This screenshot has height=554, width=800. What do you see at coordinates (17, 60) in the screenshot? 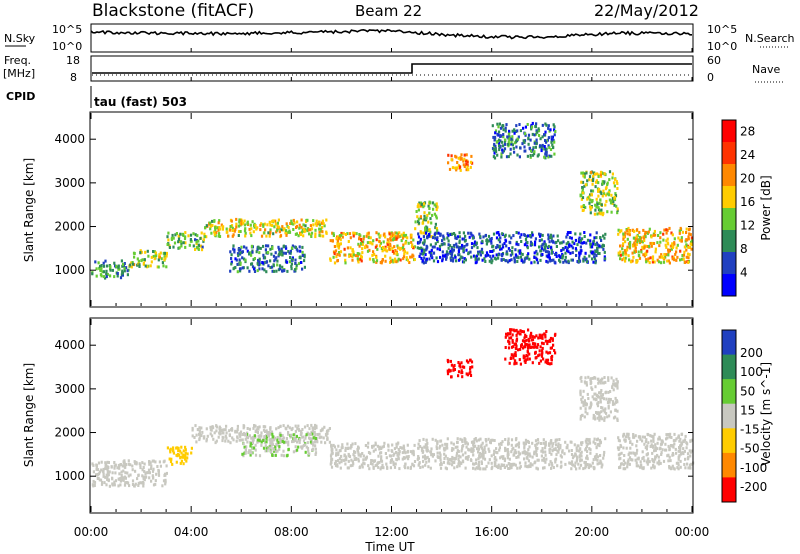
I see `freq-label: Freq.` at bounding box center [17, 60].